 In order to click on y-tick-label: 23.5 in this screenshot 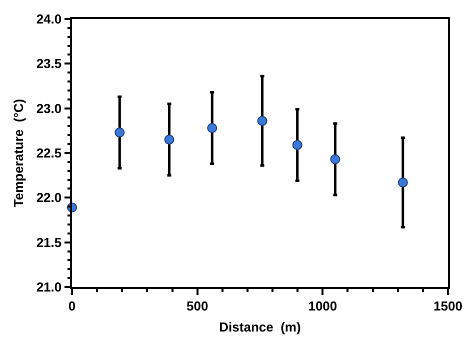, I will do `click(49, 64)`.